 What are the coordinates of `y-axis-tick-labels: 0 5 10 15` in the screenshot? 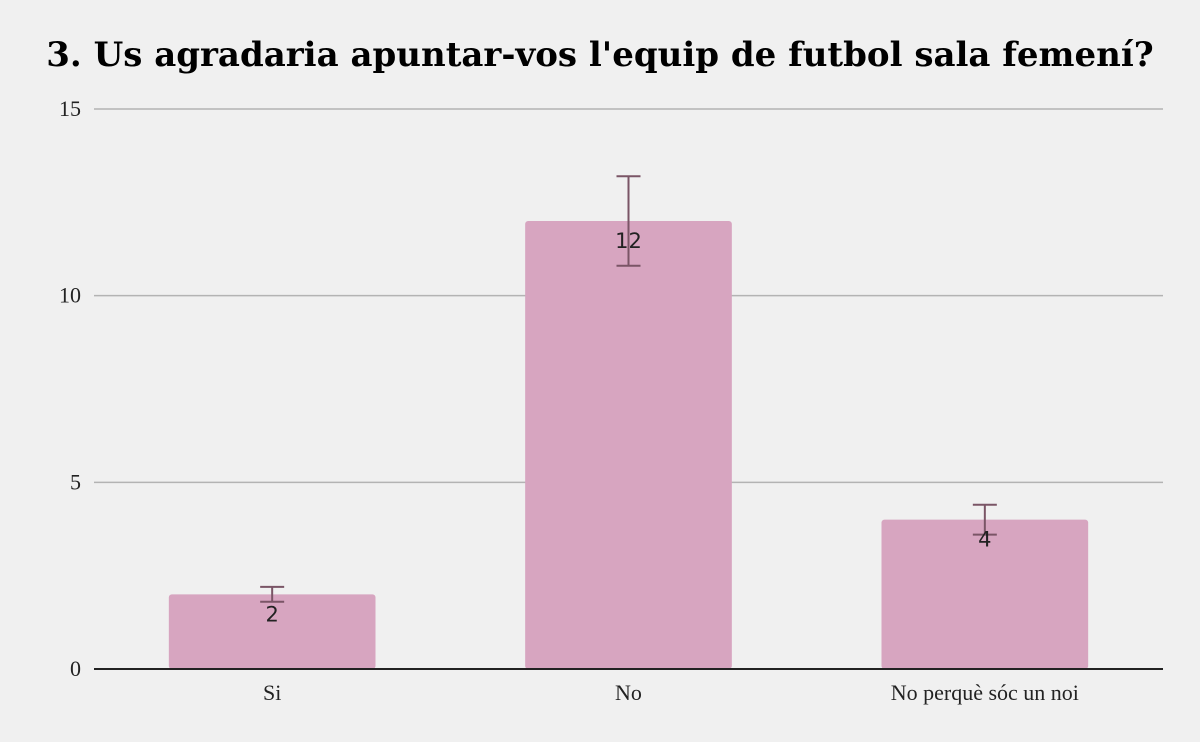 It's located at (70, 388).